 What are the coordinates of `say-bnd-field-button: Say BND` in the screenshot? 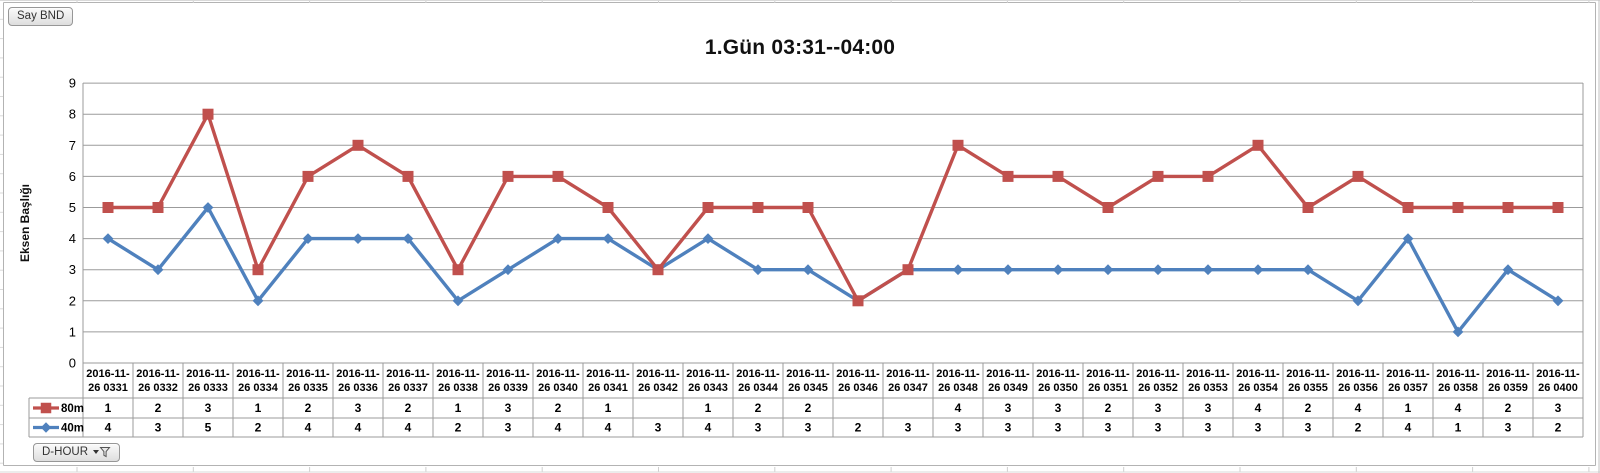 It's located at (41, 16).